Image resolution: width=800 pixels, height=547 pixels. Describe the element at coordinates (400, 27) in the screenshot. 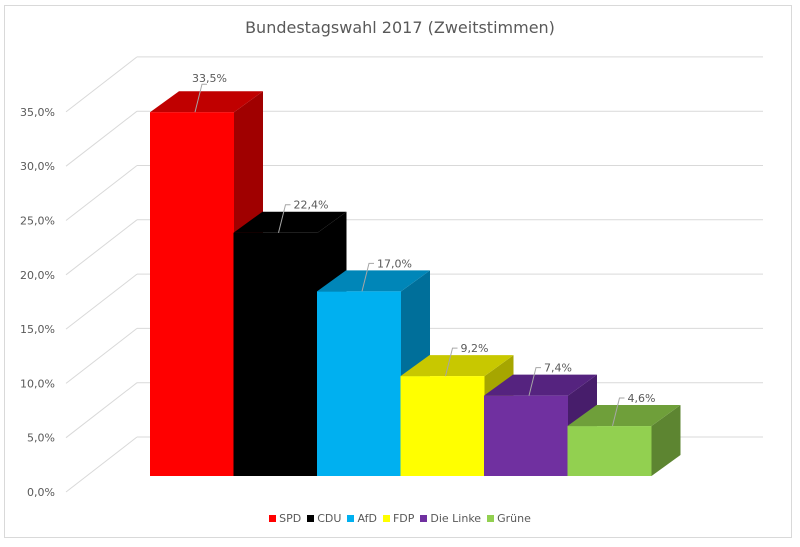

I see `chart-title: Bundestagswahl 2017 (Zweitstimmen)` at that location.